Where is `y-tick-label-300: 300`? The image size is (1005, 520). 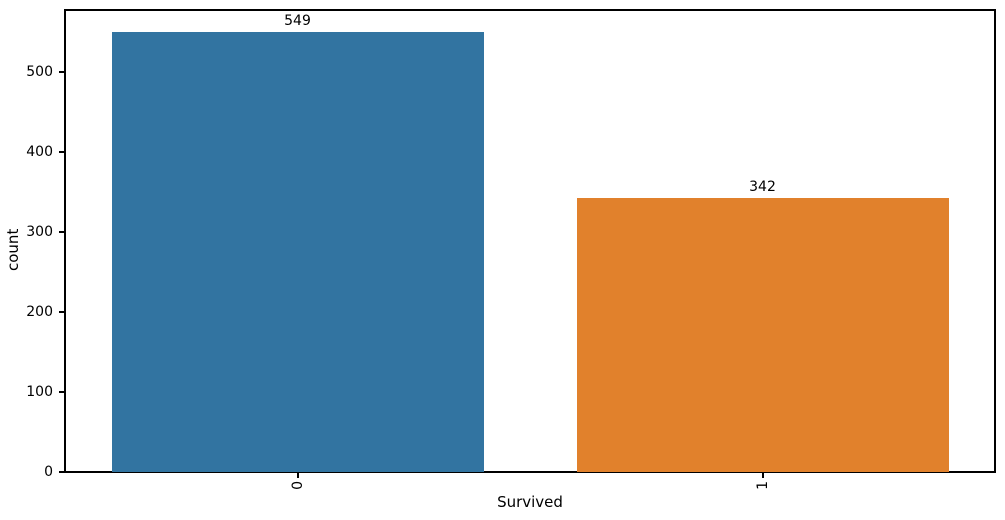
y-tick-label-300: 300 is located at coordinates (39, 231).